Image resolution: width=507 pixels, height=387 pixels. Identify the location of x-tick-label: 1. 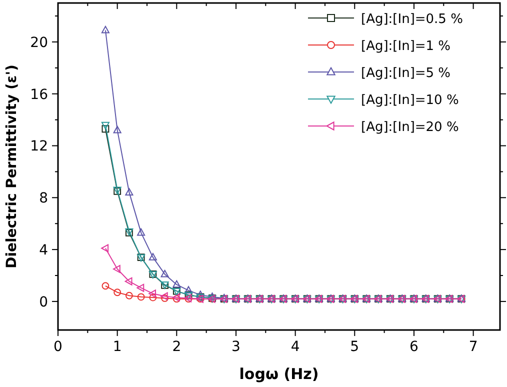
(117, 347).